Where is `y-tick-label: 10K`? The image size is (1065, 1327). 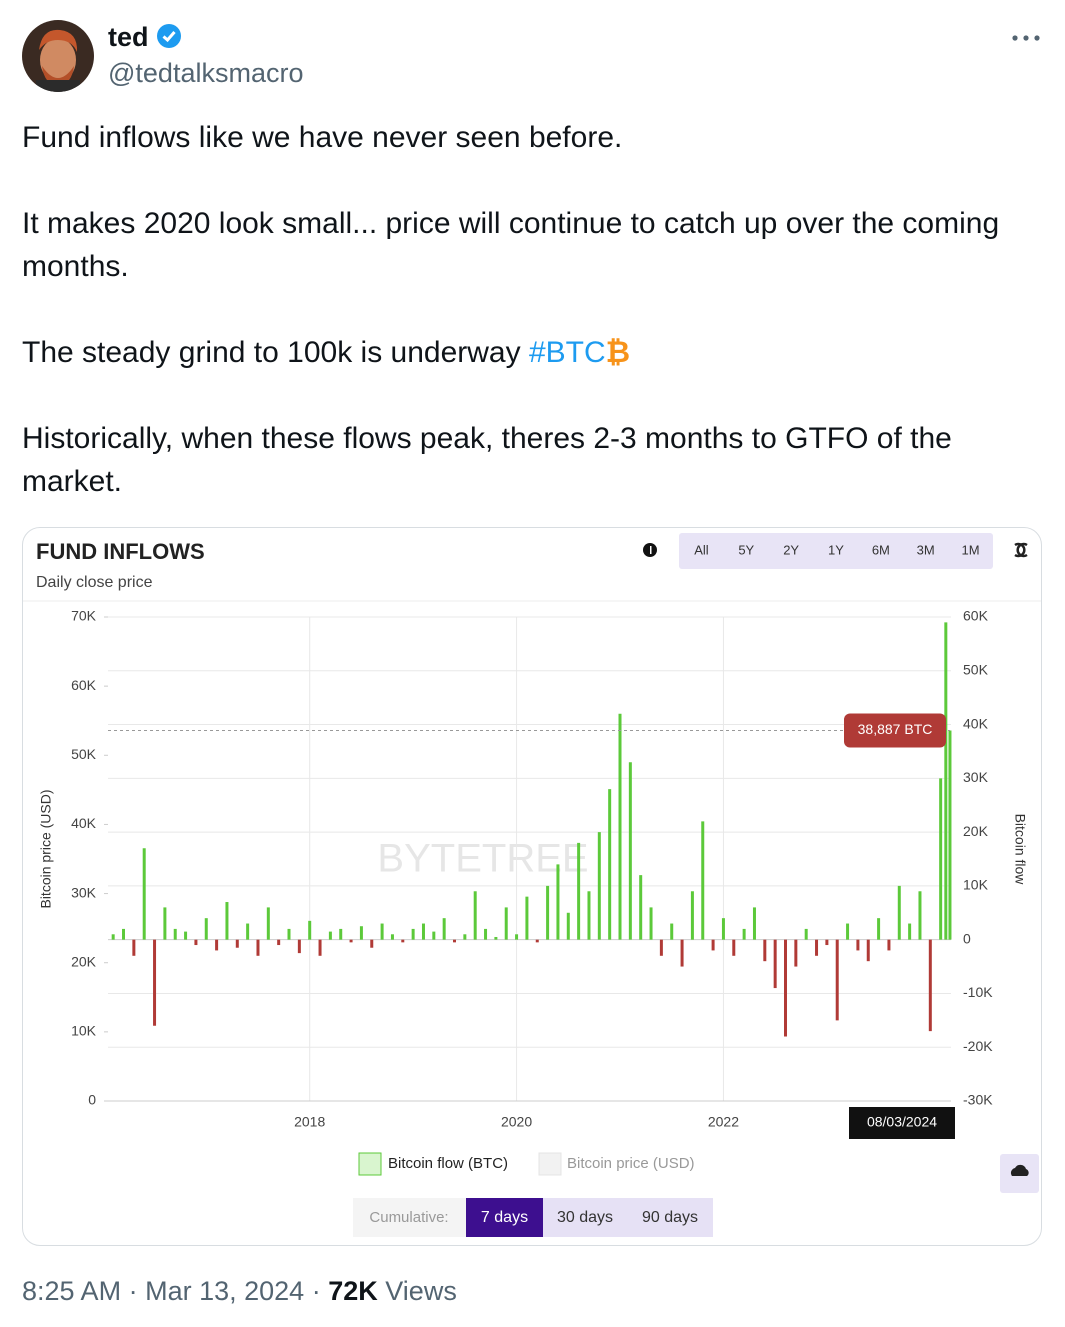
y-tick-label: 10K is located at coordinates (84, 1031).